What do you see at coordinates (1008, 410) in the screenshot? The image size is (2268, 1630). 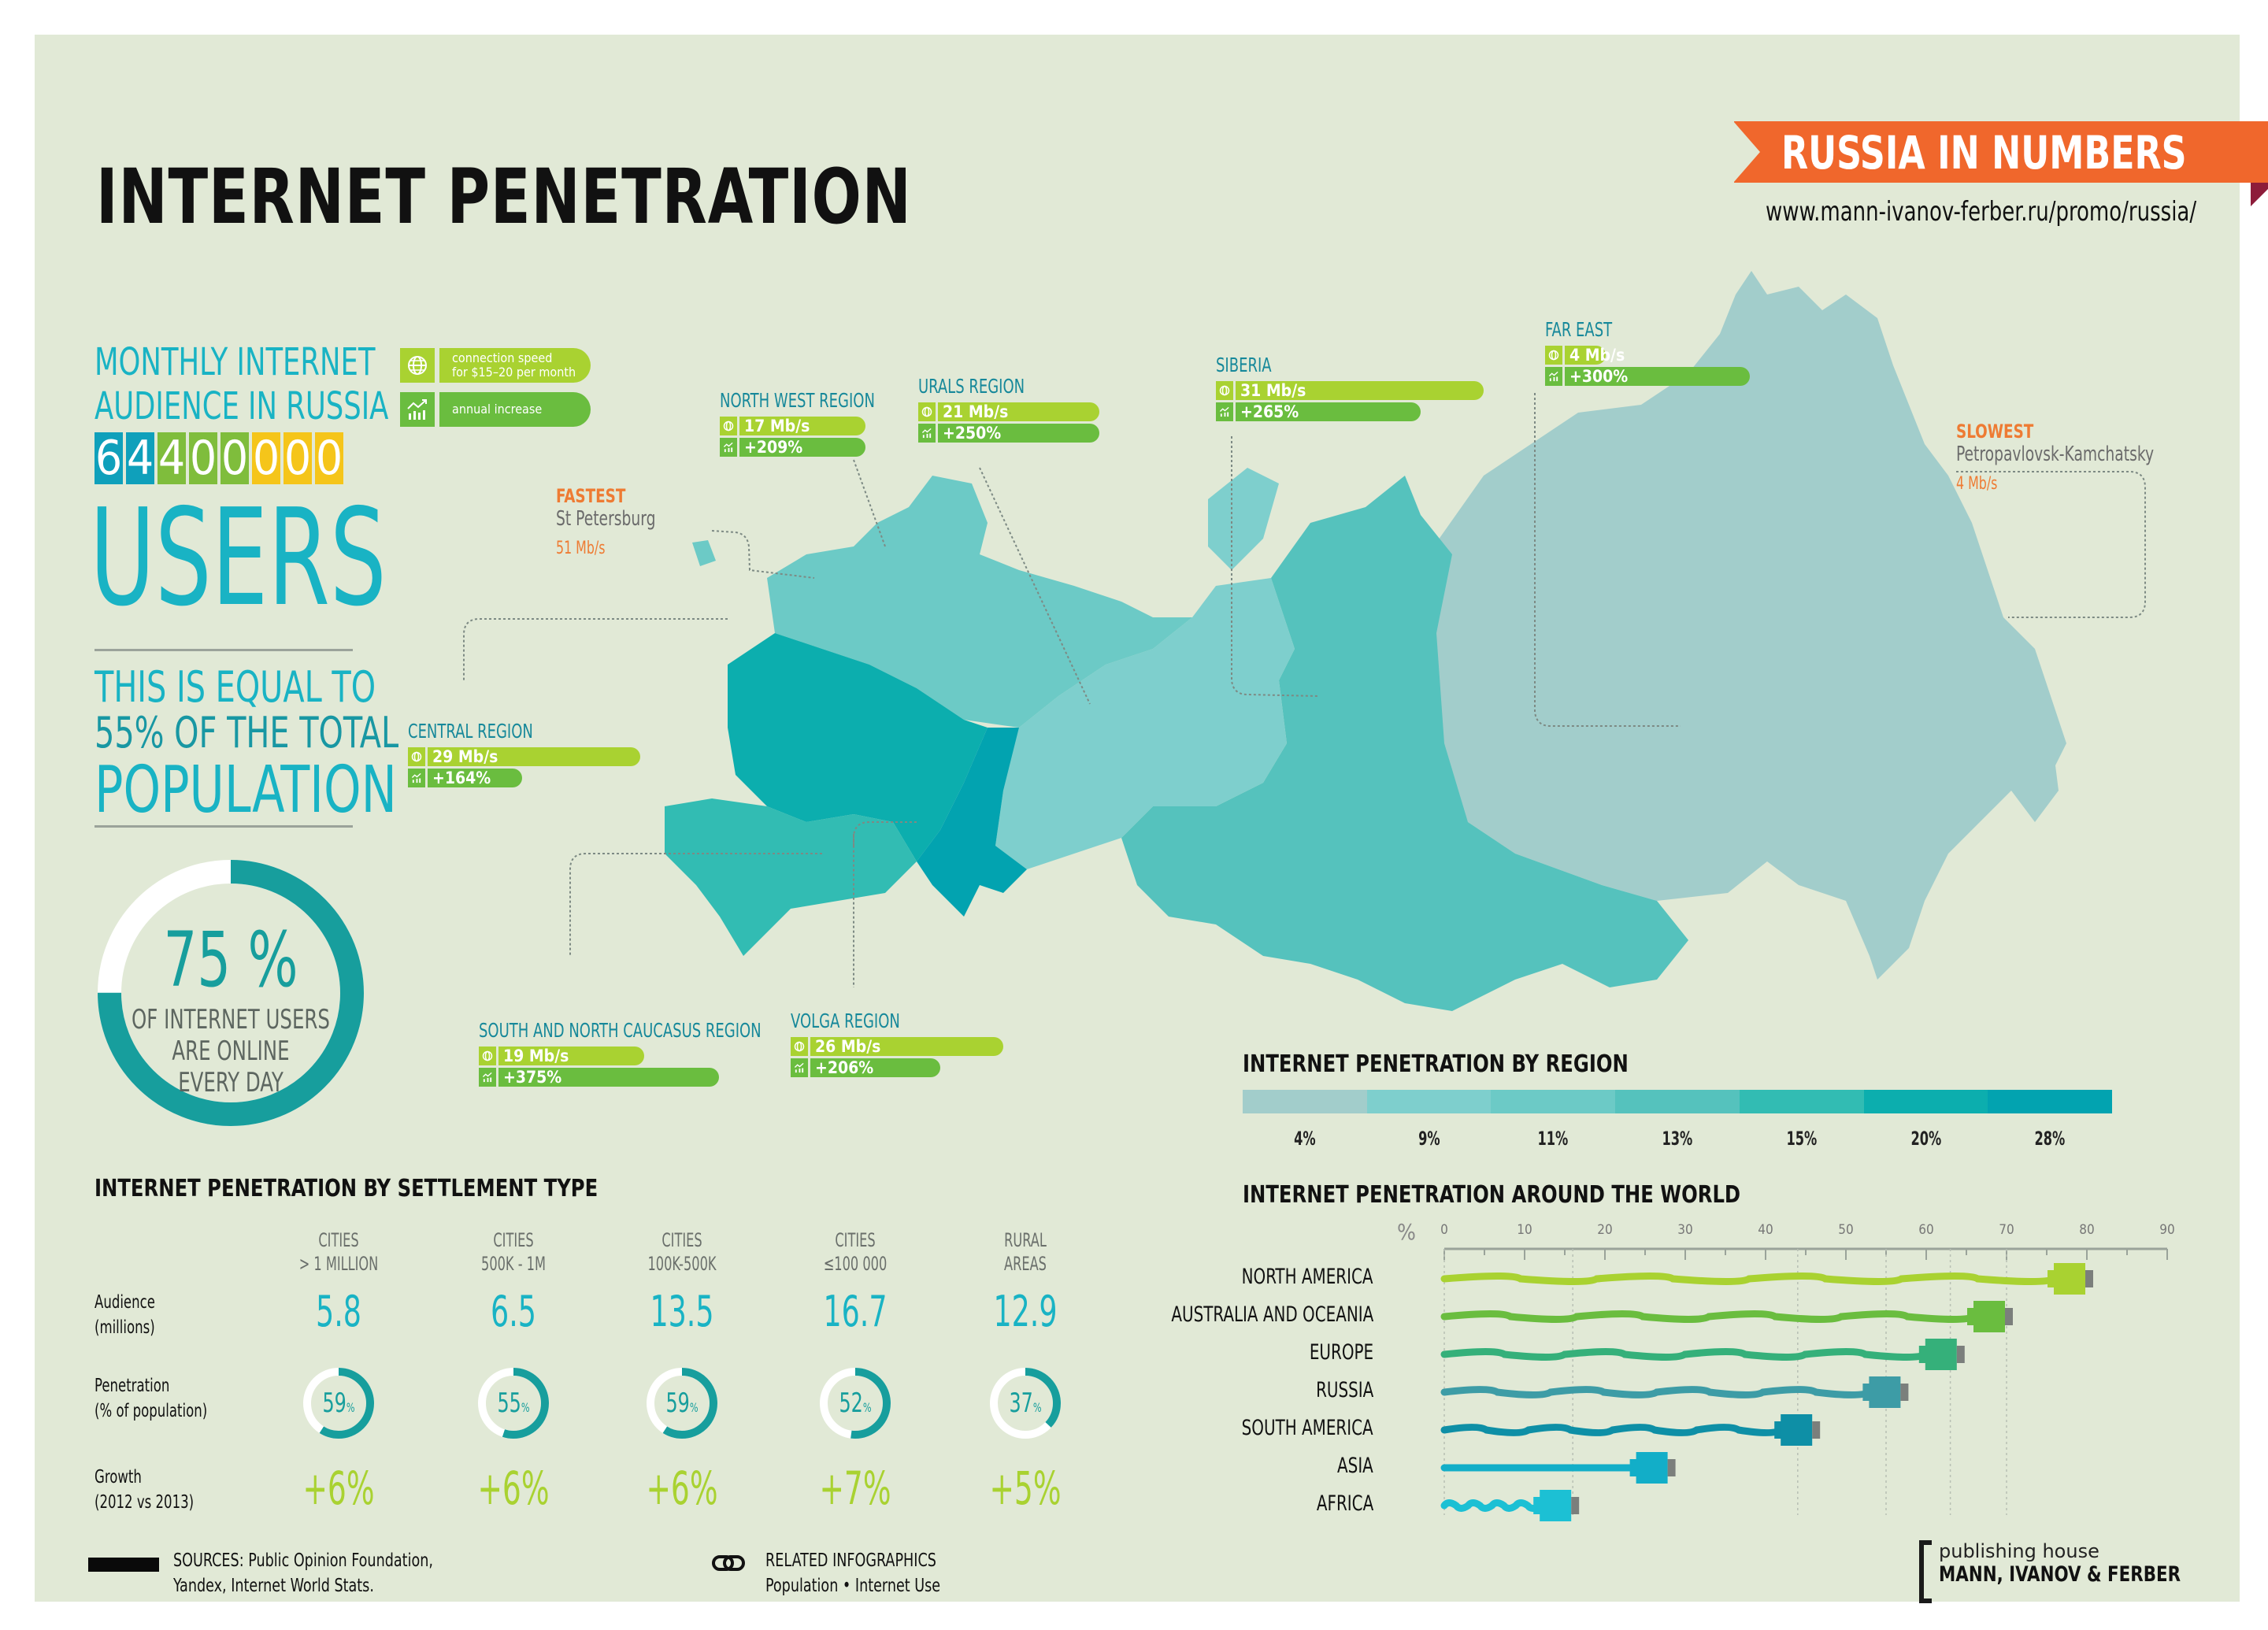 I see `region-label-urals: URALS REGION 21 Mb/s +250%` at bounding box center [1008, 410].